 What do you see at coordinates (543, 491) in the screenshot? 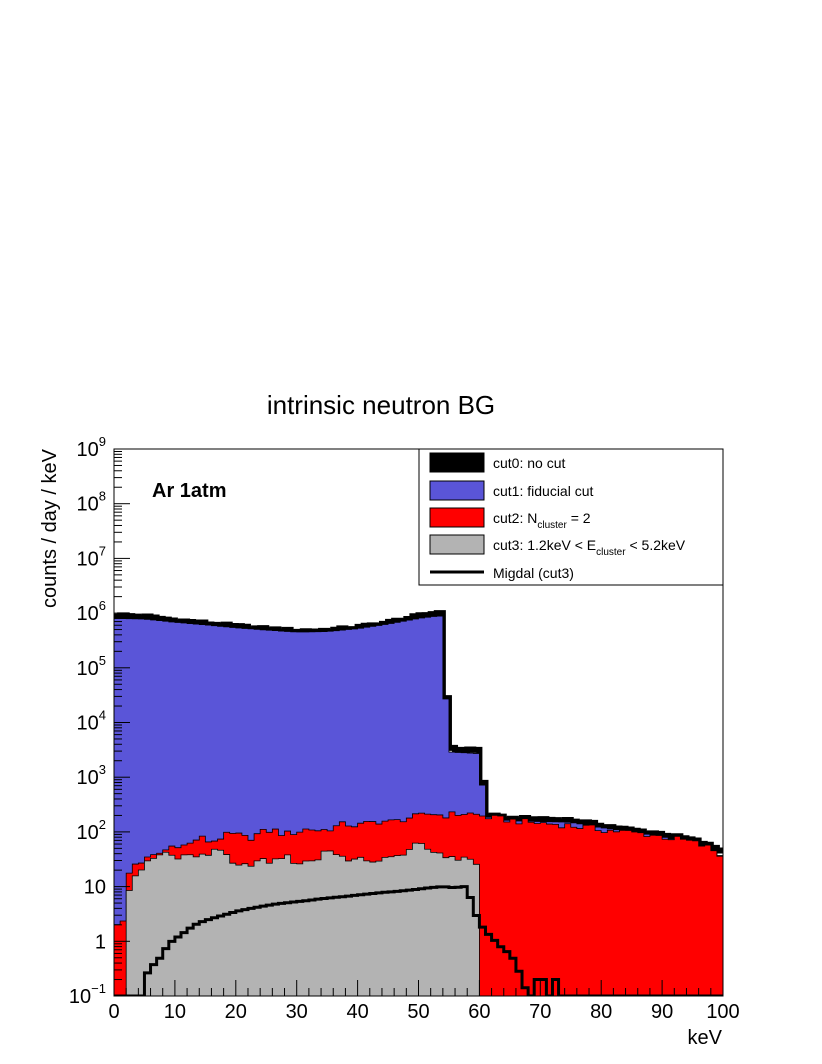
I see `legend-label: cut1: fiducial cut` at bounding box center [543, 491].